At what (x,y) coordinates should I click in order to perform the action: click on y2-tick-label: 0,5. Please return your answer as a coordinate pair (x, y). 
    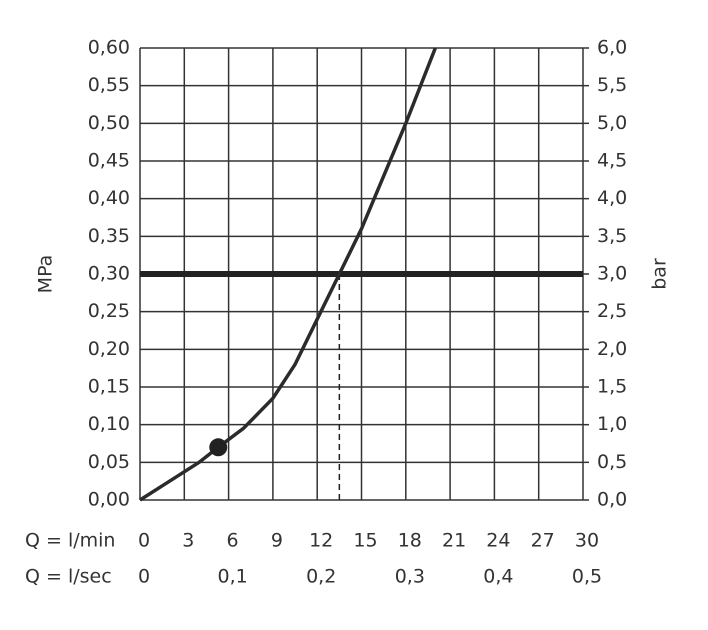
    Looking at the image, I should click on (612, 462).